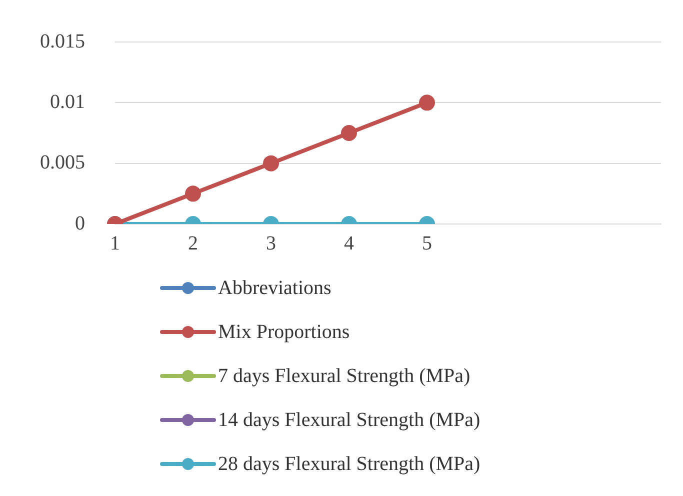  I want to click on x-tick-label: 5, so click(427, 243).